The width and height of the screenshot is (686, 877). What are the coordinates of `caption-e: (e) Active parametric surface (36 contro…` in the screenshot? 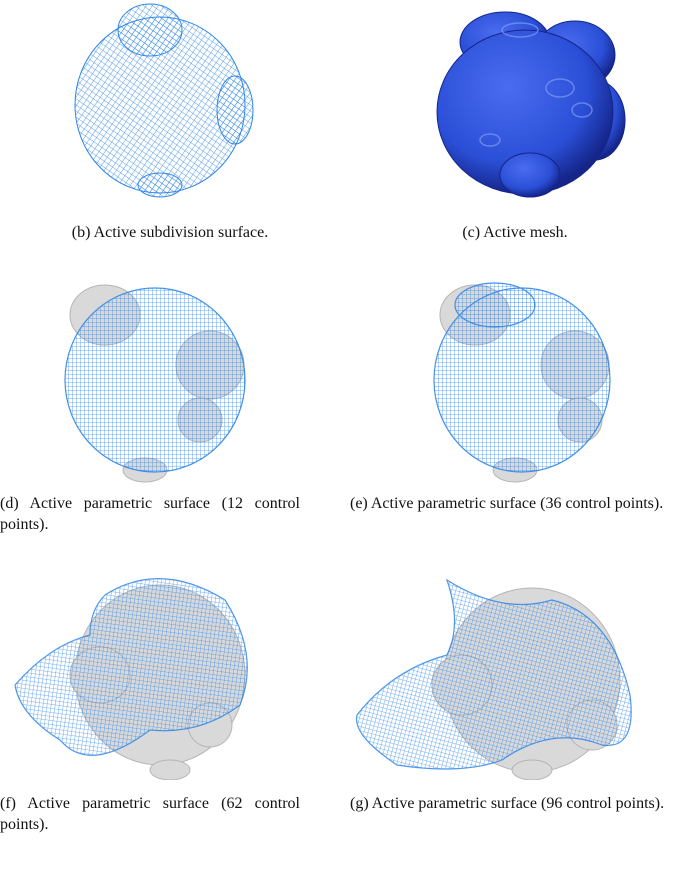 It's located at (507, 503).